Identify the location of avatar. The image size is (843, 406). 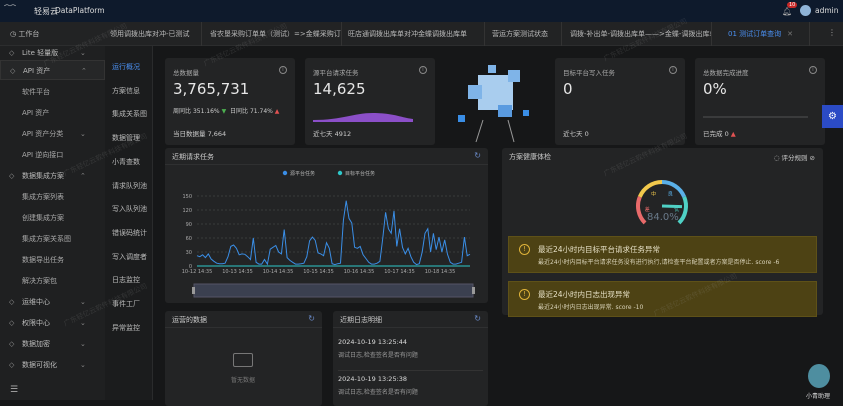
(805, 10).